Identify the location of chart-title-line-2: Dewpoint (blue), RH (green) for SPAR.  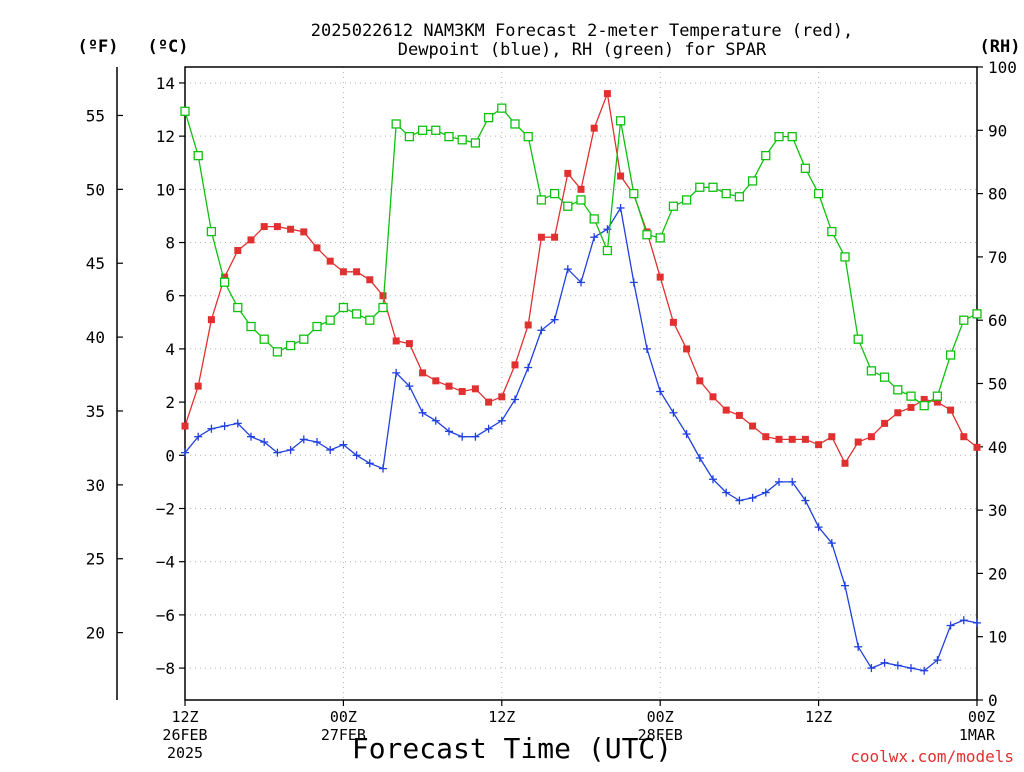
(582, 50).